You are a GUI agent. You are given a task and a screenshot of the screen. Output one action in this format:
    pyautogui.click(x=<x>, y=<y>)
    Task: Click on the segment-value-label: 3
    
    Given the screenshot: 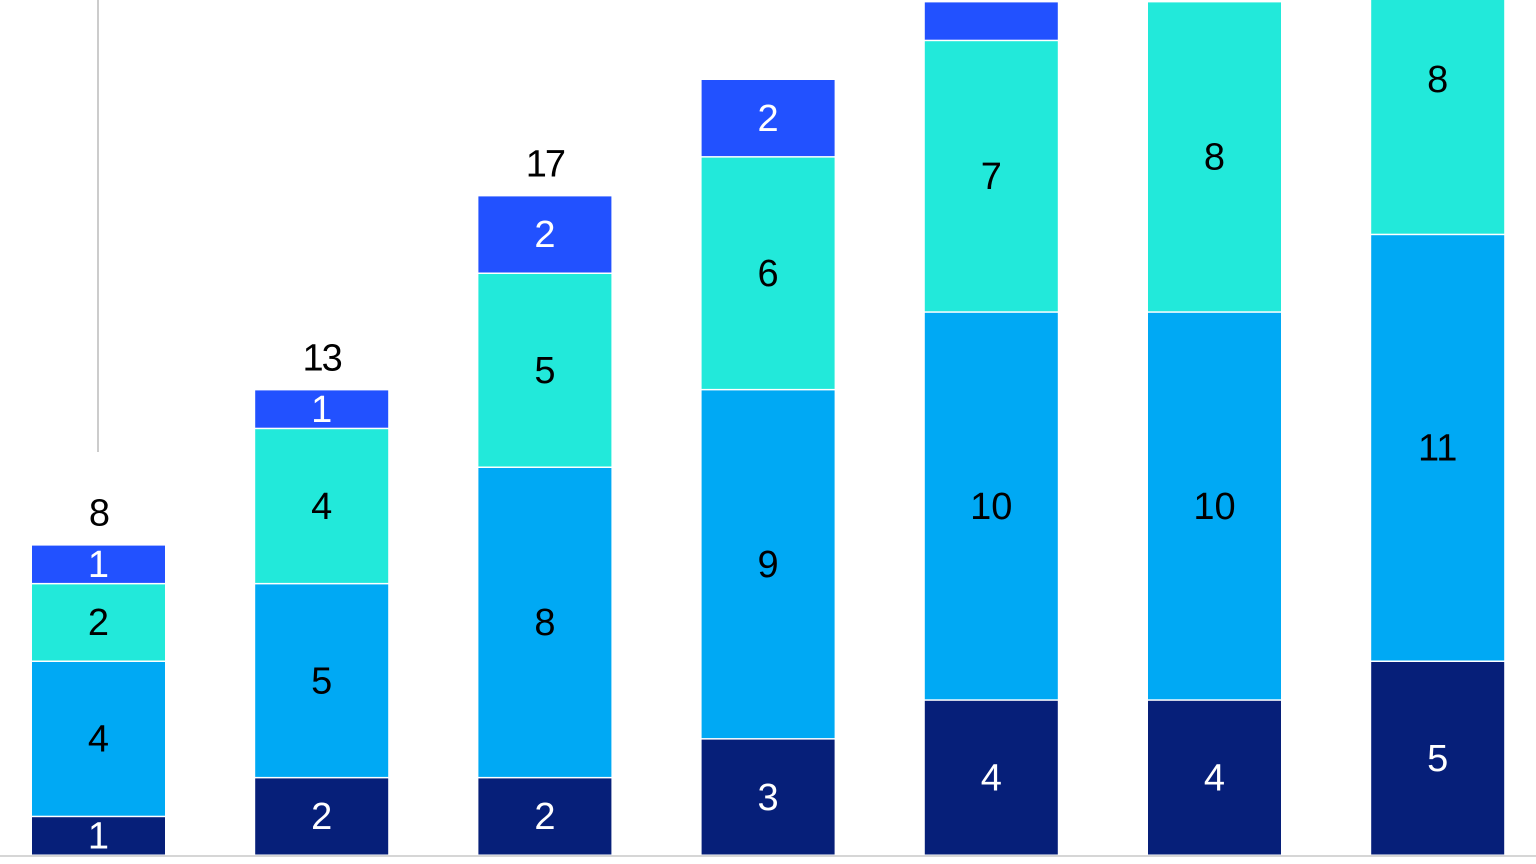 What is the action you would take?
    pyautogui.click(x=768, y=798)
    